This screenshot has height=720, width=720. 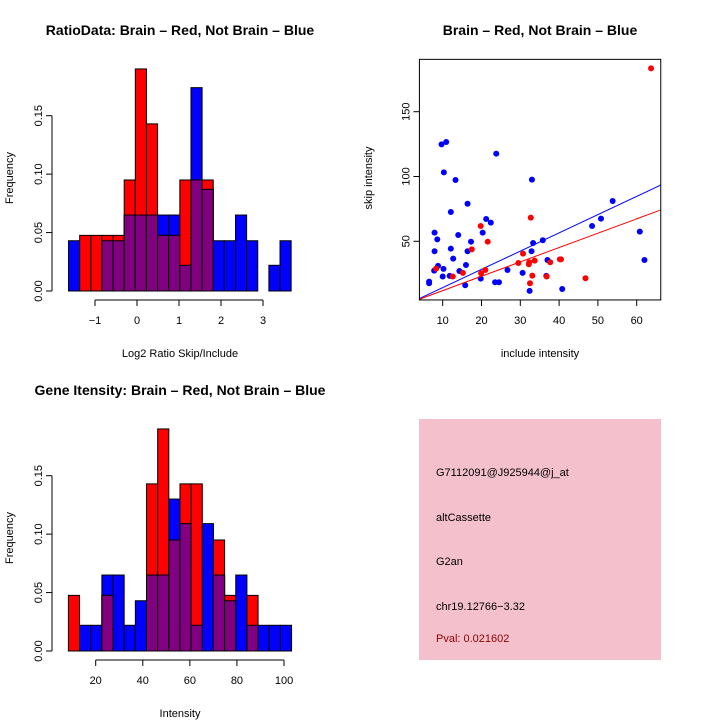 I want to click on intensity-x-tick-label: 100, so click(x=284, y=681).